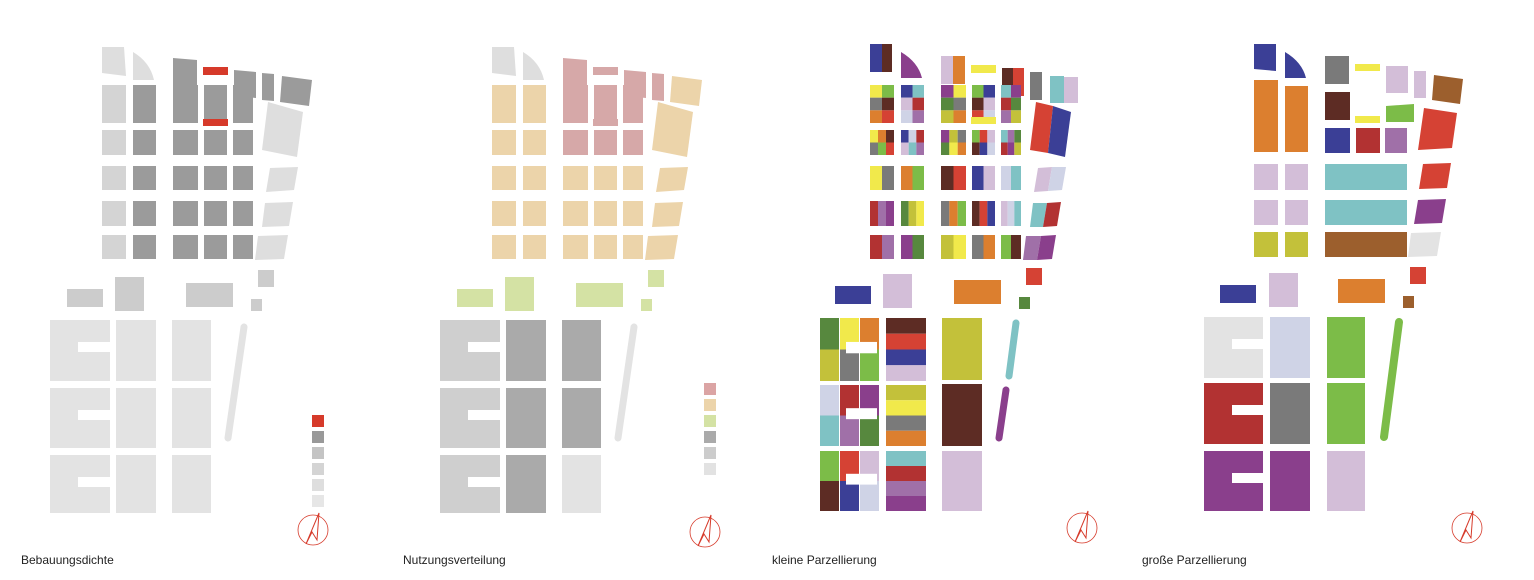 This screenshot has height=580, width=1534. Describe the element at coordinates (824, 560) in the screenshot. I see `caption-kleine-parzellierung: kleine Parzellierung` at that location.